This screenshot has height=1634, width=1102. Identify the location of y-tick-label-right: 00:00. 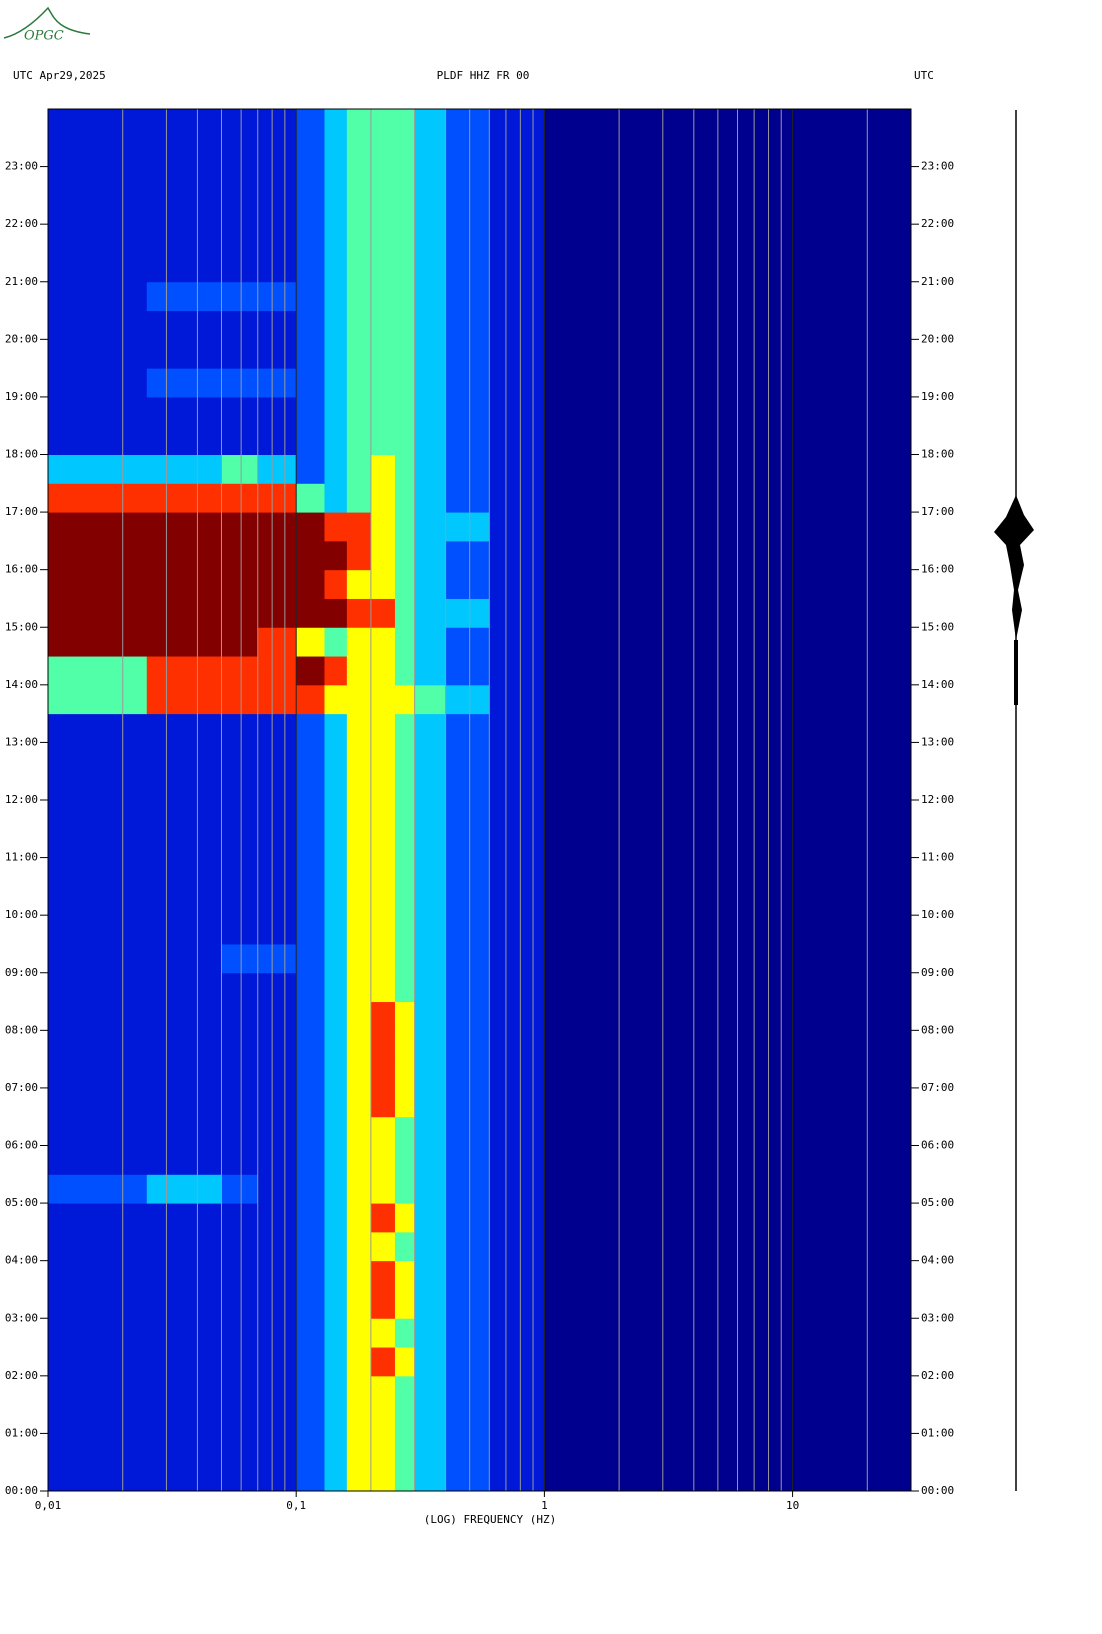
(937, 1490).